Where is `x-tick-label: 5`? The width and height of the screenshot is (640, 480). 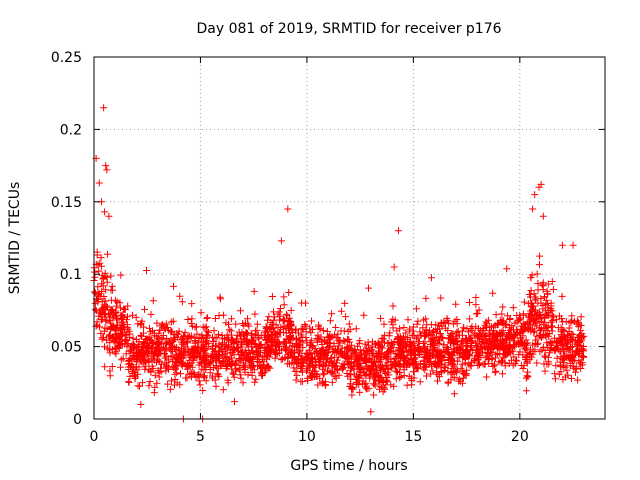
x-tick-label: 5 is located at coordinates (200, 437).